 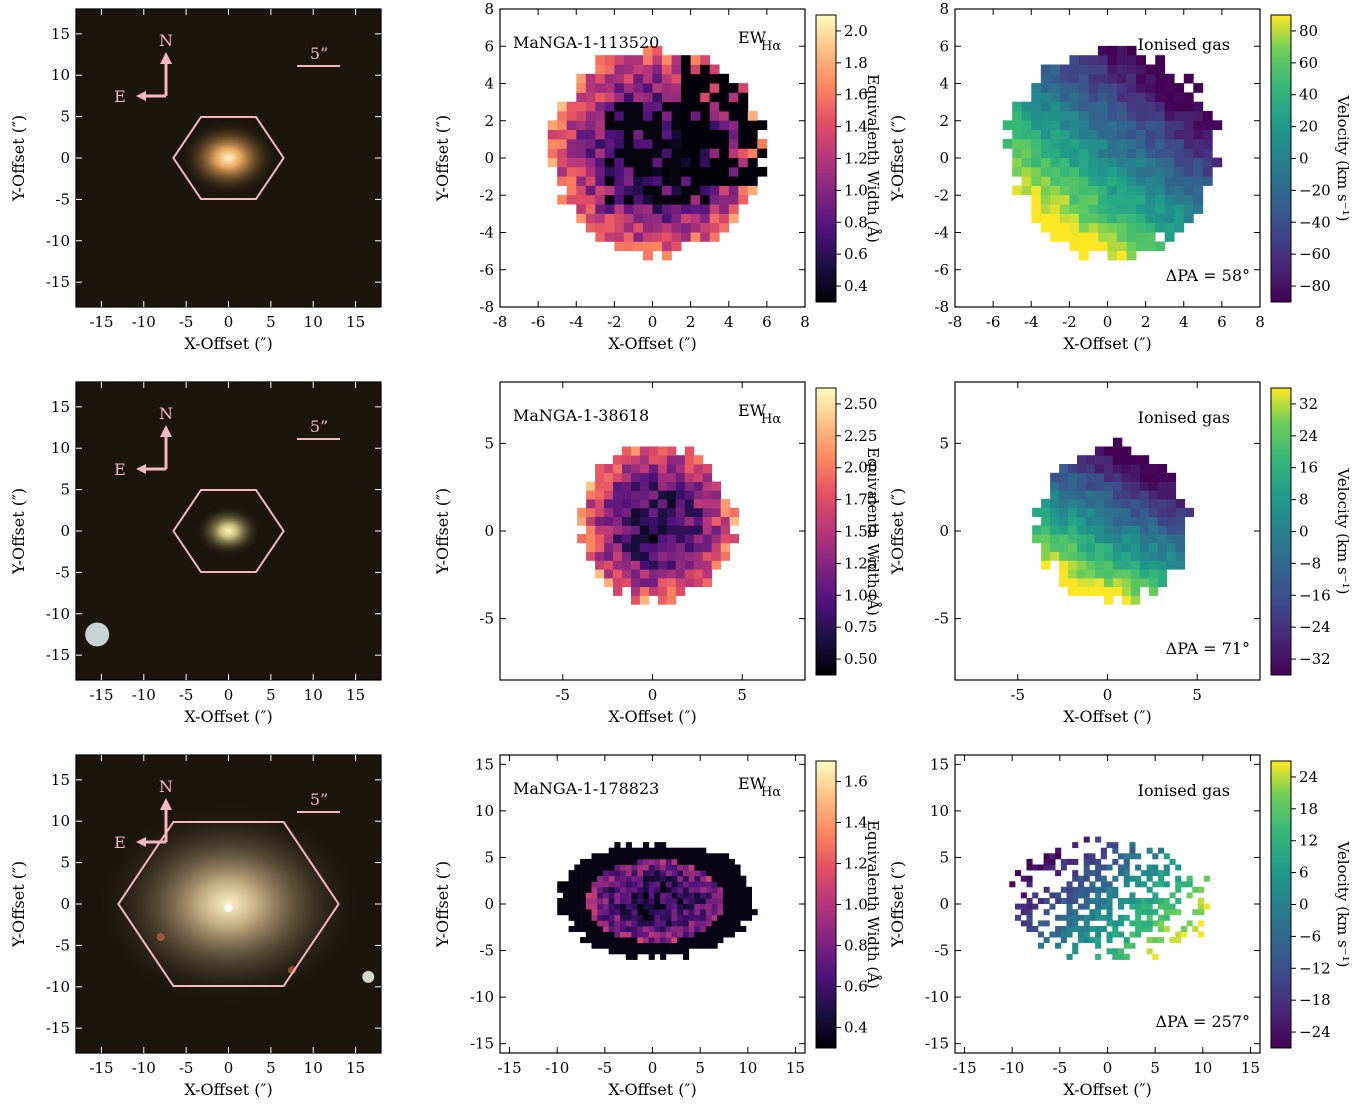 I want to click on y-tick-label: -2, so click(x=486, y=195).